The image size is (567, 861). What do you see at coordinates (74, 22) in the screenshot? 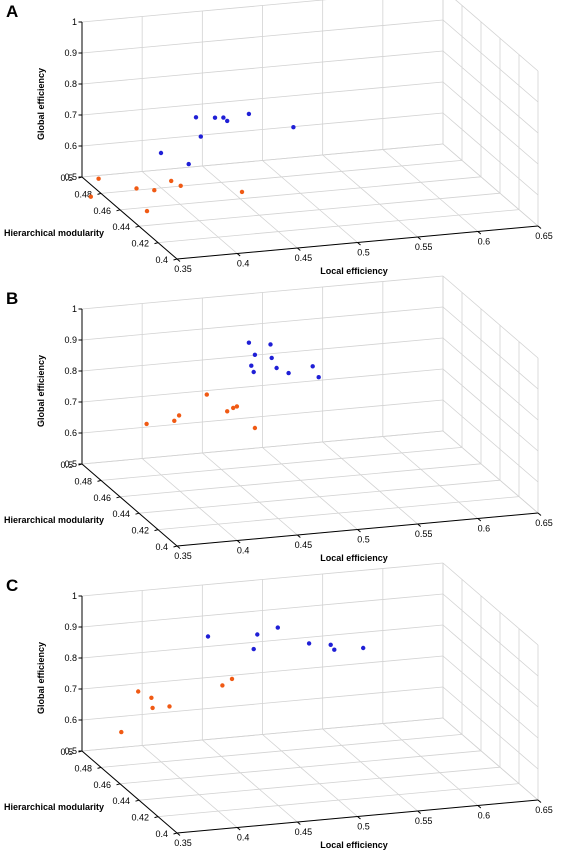
I see `z-tick-label: 1` at bounding box center [74, 22].